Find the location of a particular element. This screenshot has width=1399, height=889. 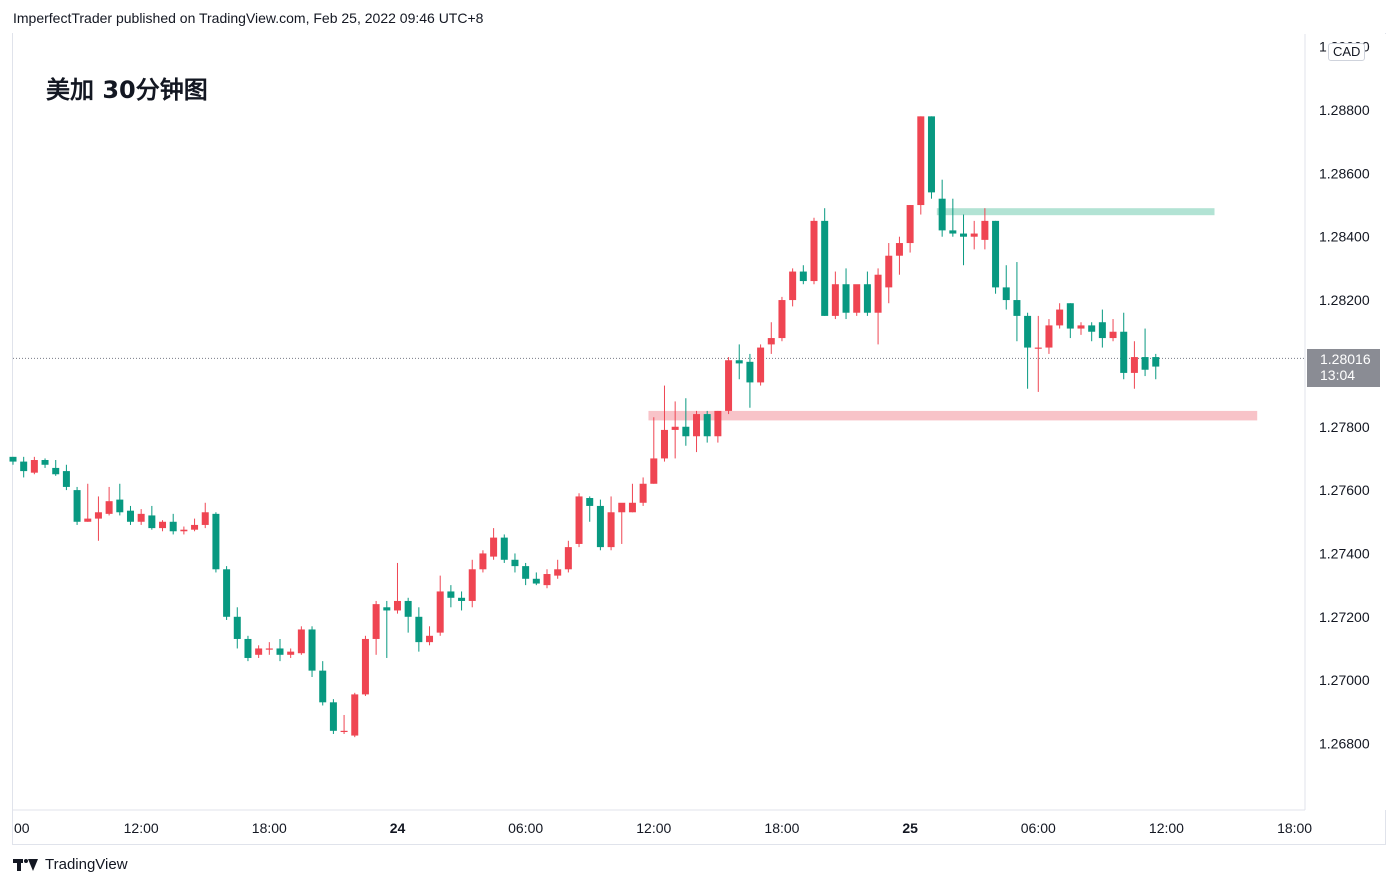

footer-brand: TradingView is located at coordinates (70, 864).